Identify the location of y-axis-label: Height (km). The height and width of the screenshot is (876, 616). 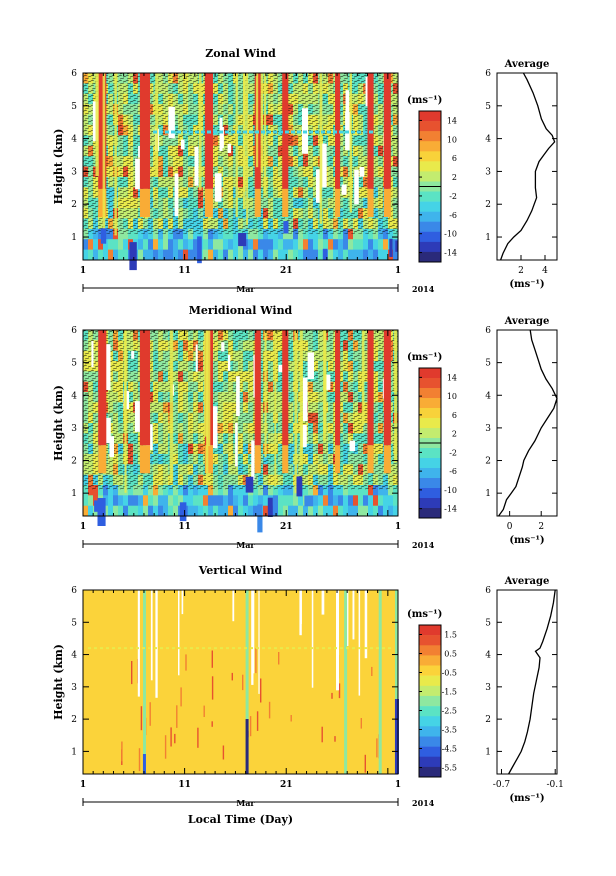
(58, 423).